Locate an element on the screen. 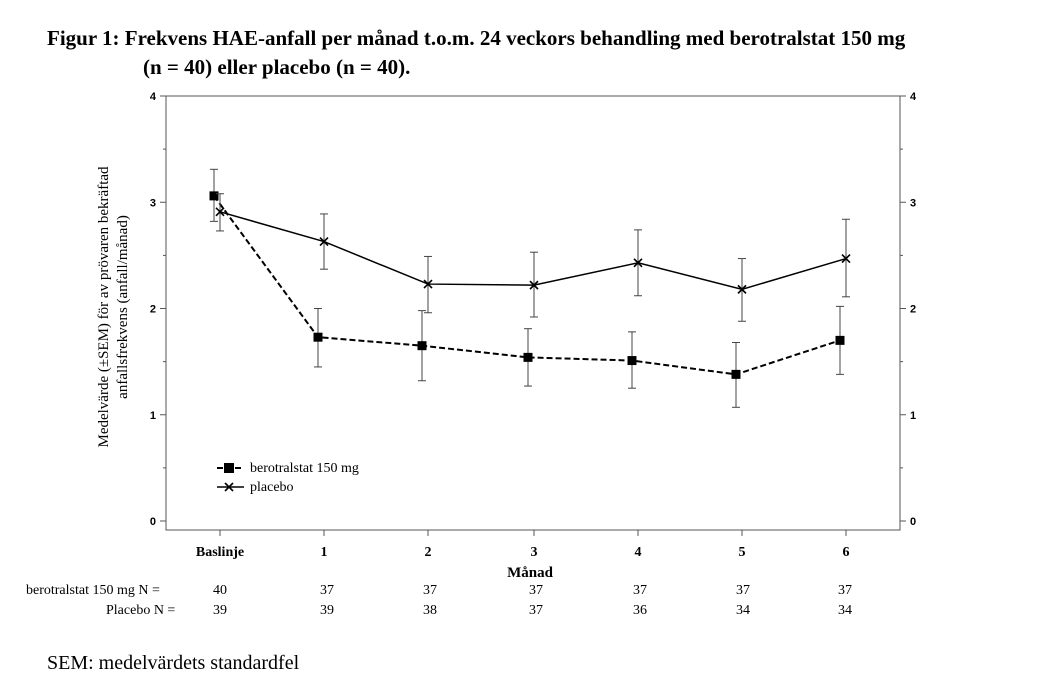 The height and width of the screenshot is (684, 1040). legend: berotralstat 150 mg placebo is located at coordinates (288, 478).